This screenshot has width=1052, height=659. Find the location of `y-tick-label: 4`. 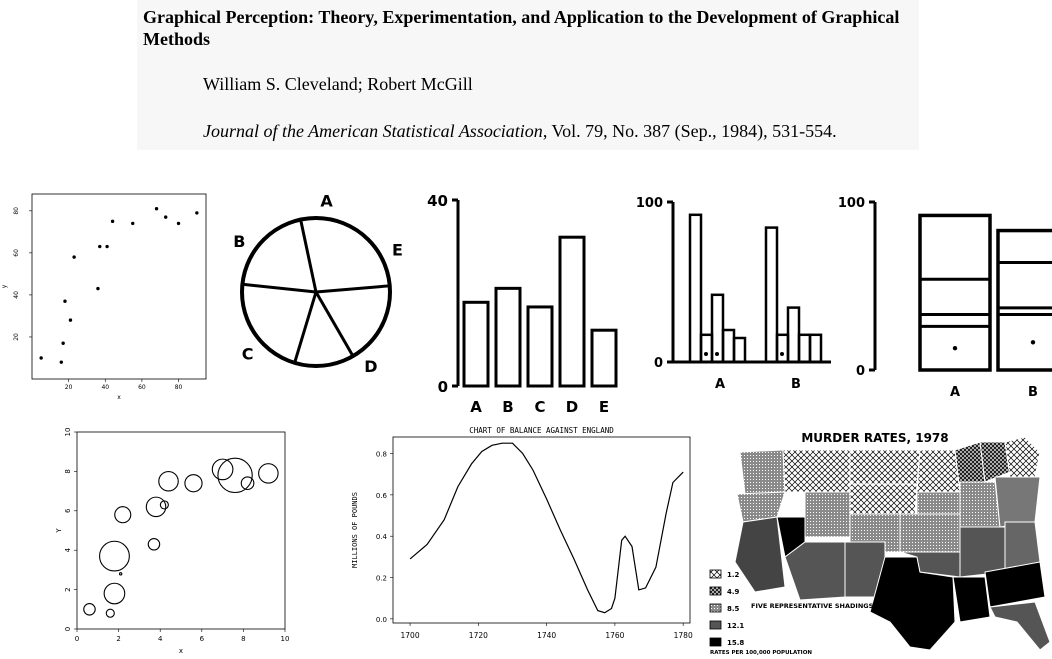

y-tick-label: 4 is located at coordinates (68, 549).